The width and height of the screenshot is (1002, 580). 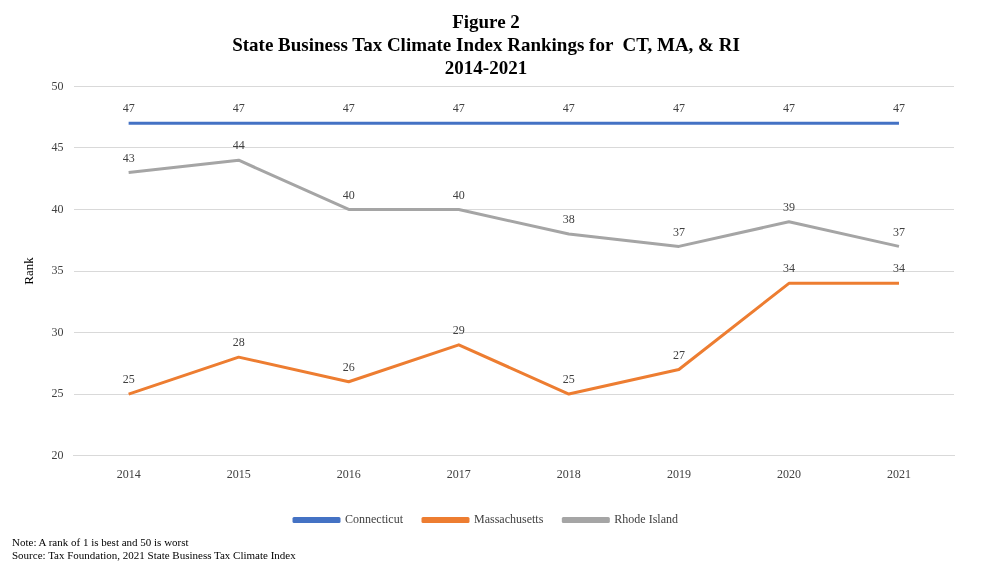 What do you see at coordinates (238, 473) in the screenshot?
I see `x-tick-label: 2015` at bounding box center [238, 473].